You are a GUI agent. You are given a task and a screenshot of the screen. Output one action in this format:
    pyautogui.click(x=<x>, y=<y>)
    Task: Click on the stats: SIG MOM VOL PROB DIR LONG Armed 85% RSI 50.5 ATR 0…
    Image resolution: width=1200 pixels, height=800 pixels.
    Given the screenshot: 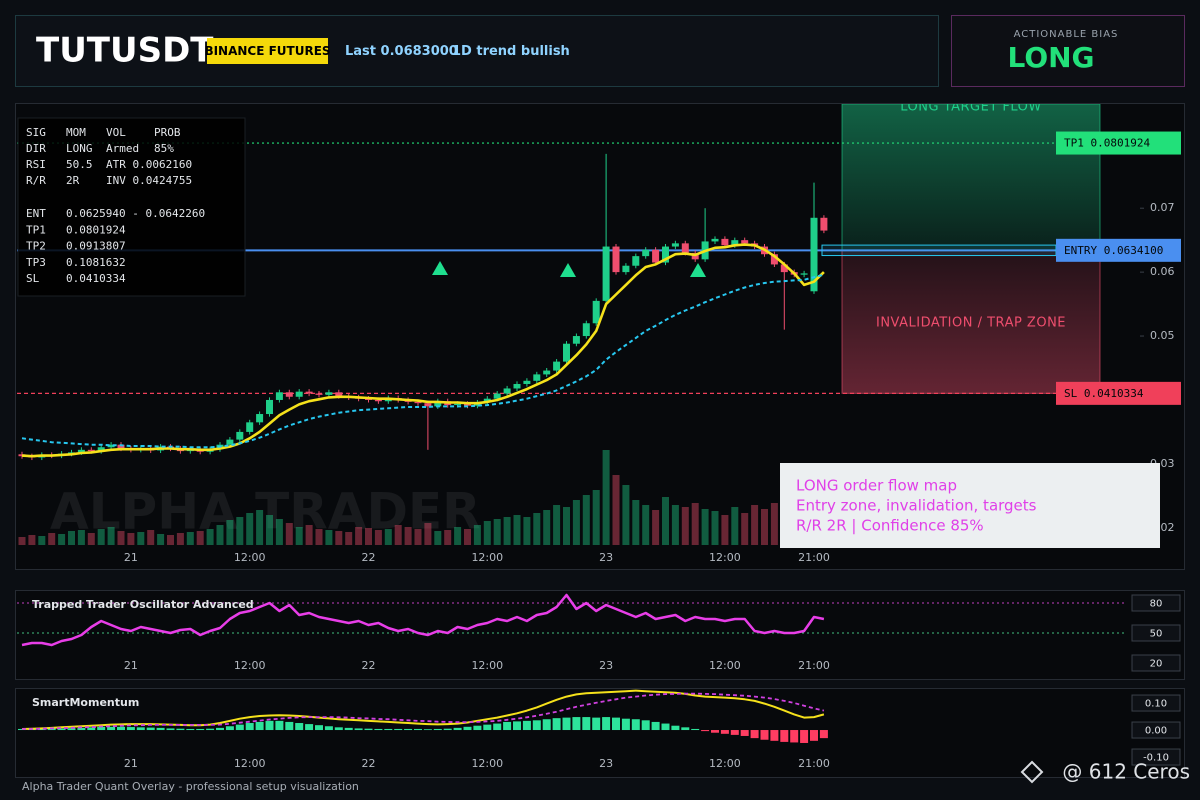 What is the action you would take?
    pyautogui.click(x=115, y=205)
    